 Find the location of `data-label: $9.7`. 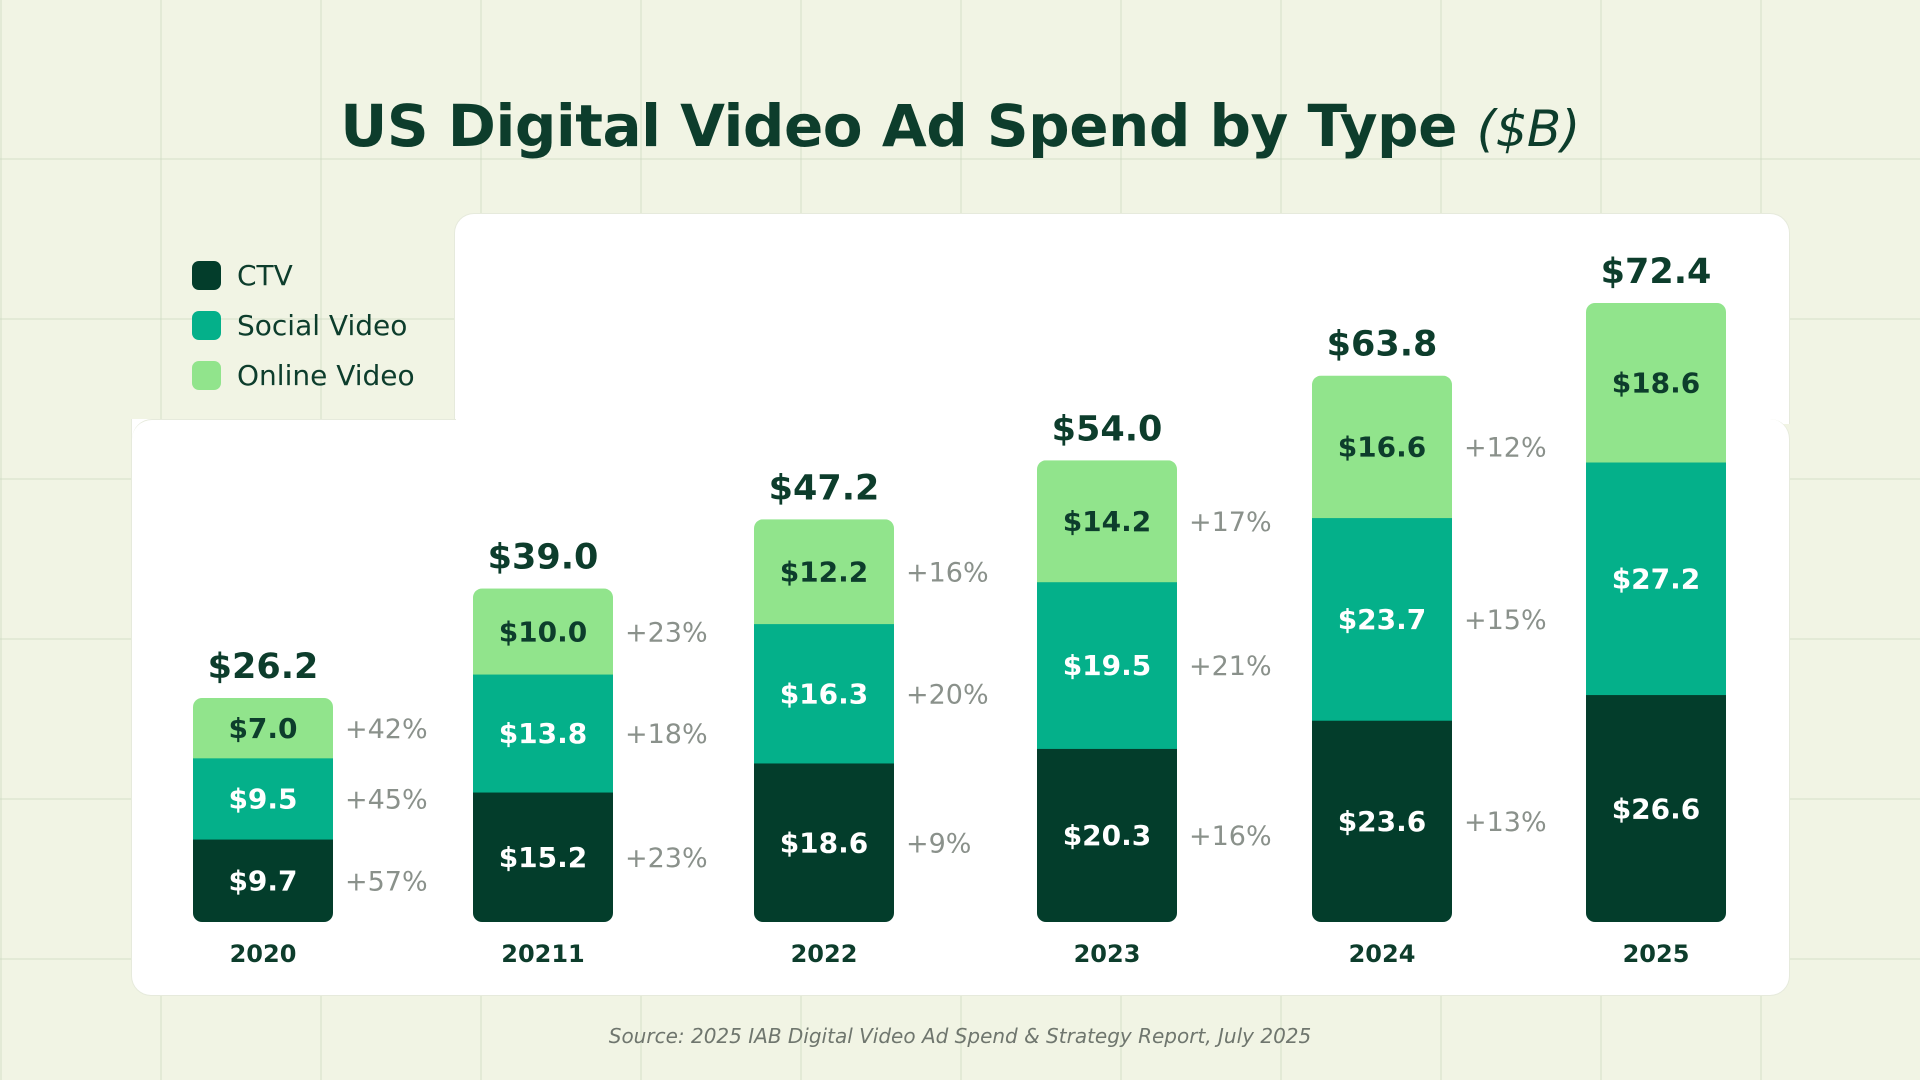

data-label: $9.7 is located at coordinates (262, 881).